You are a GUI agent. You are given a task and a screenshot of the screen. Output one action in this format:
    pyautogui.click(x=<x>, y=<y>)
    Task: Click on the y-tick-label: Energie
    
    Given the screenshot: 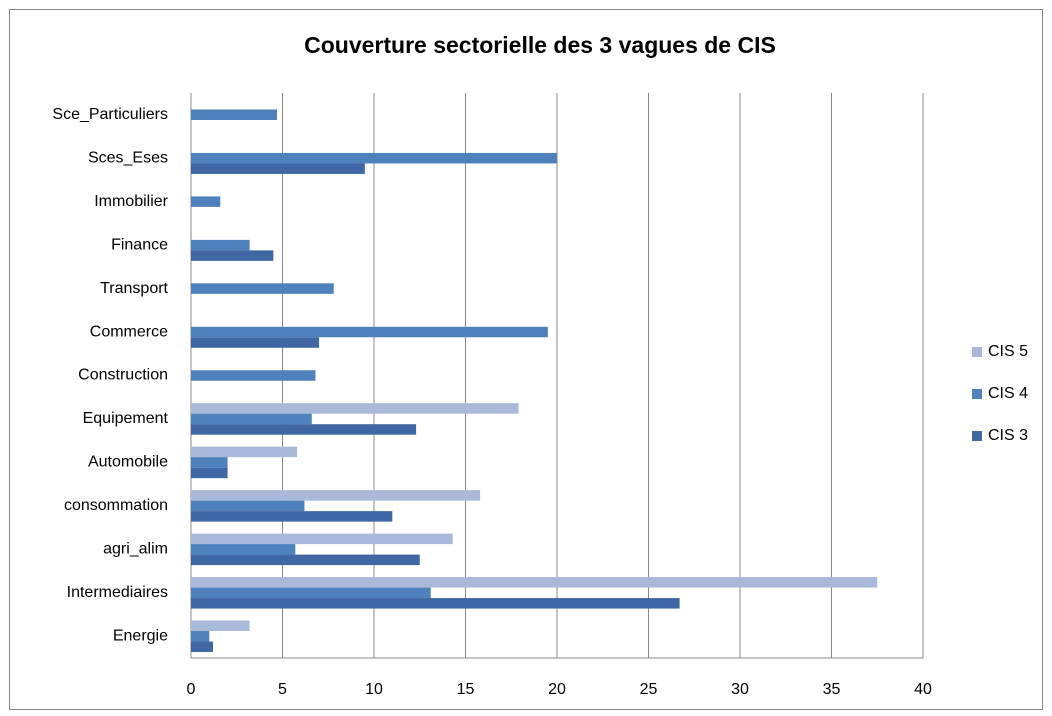 What is the action you would take?
    pyautogui.click(x=140, y=635)
    